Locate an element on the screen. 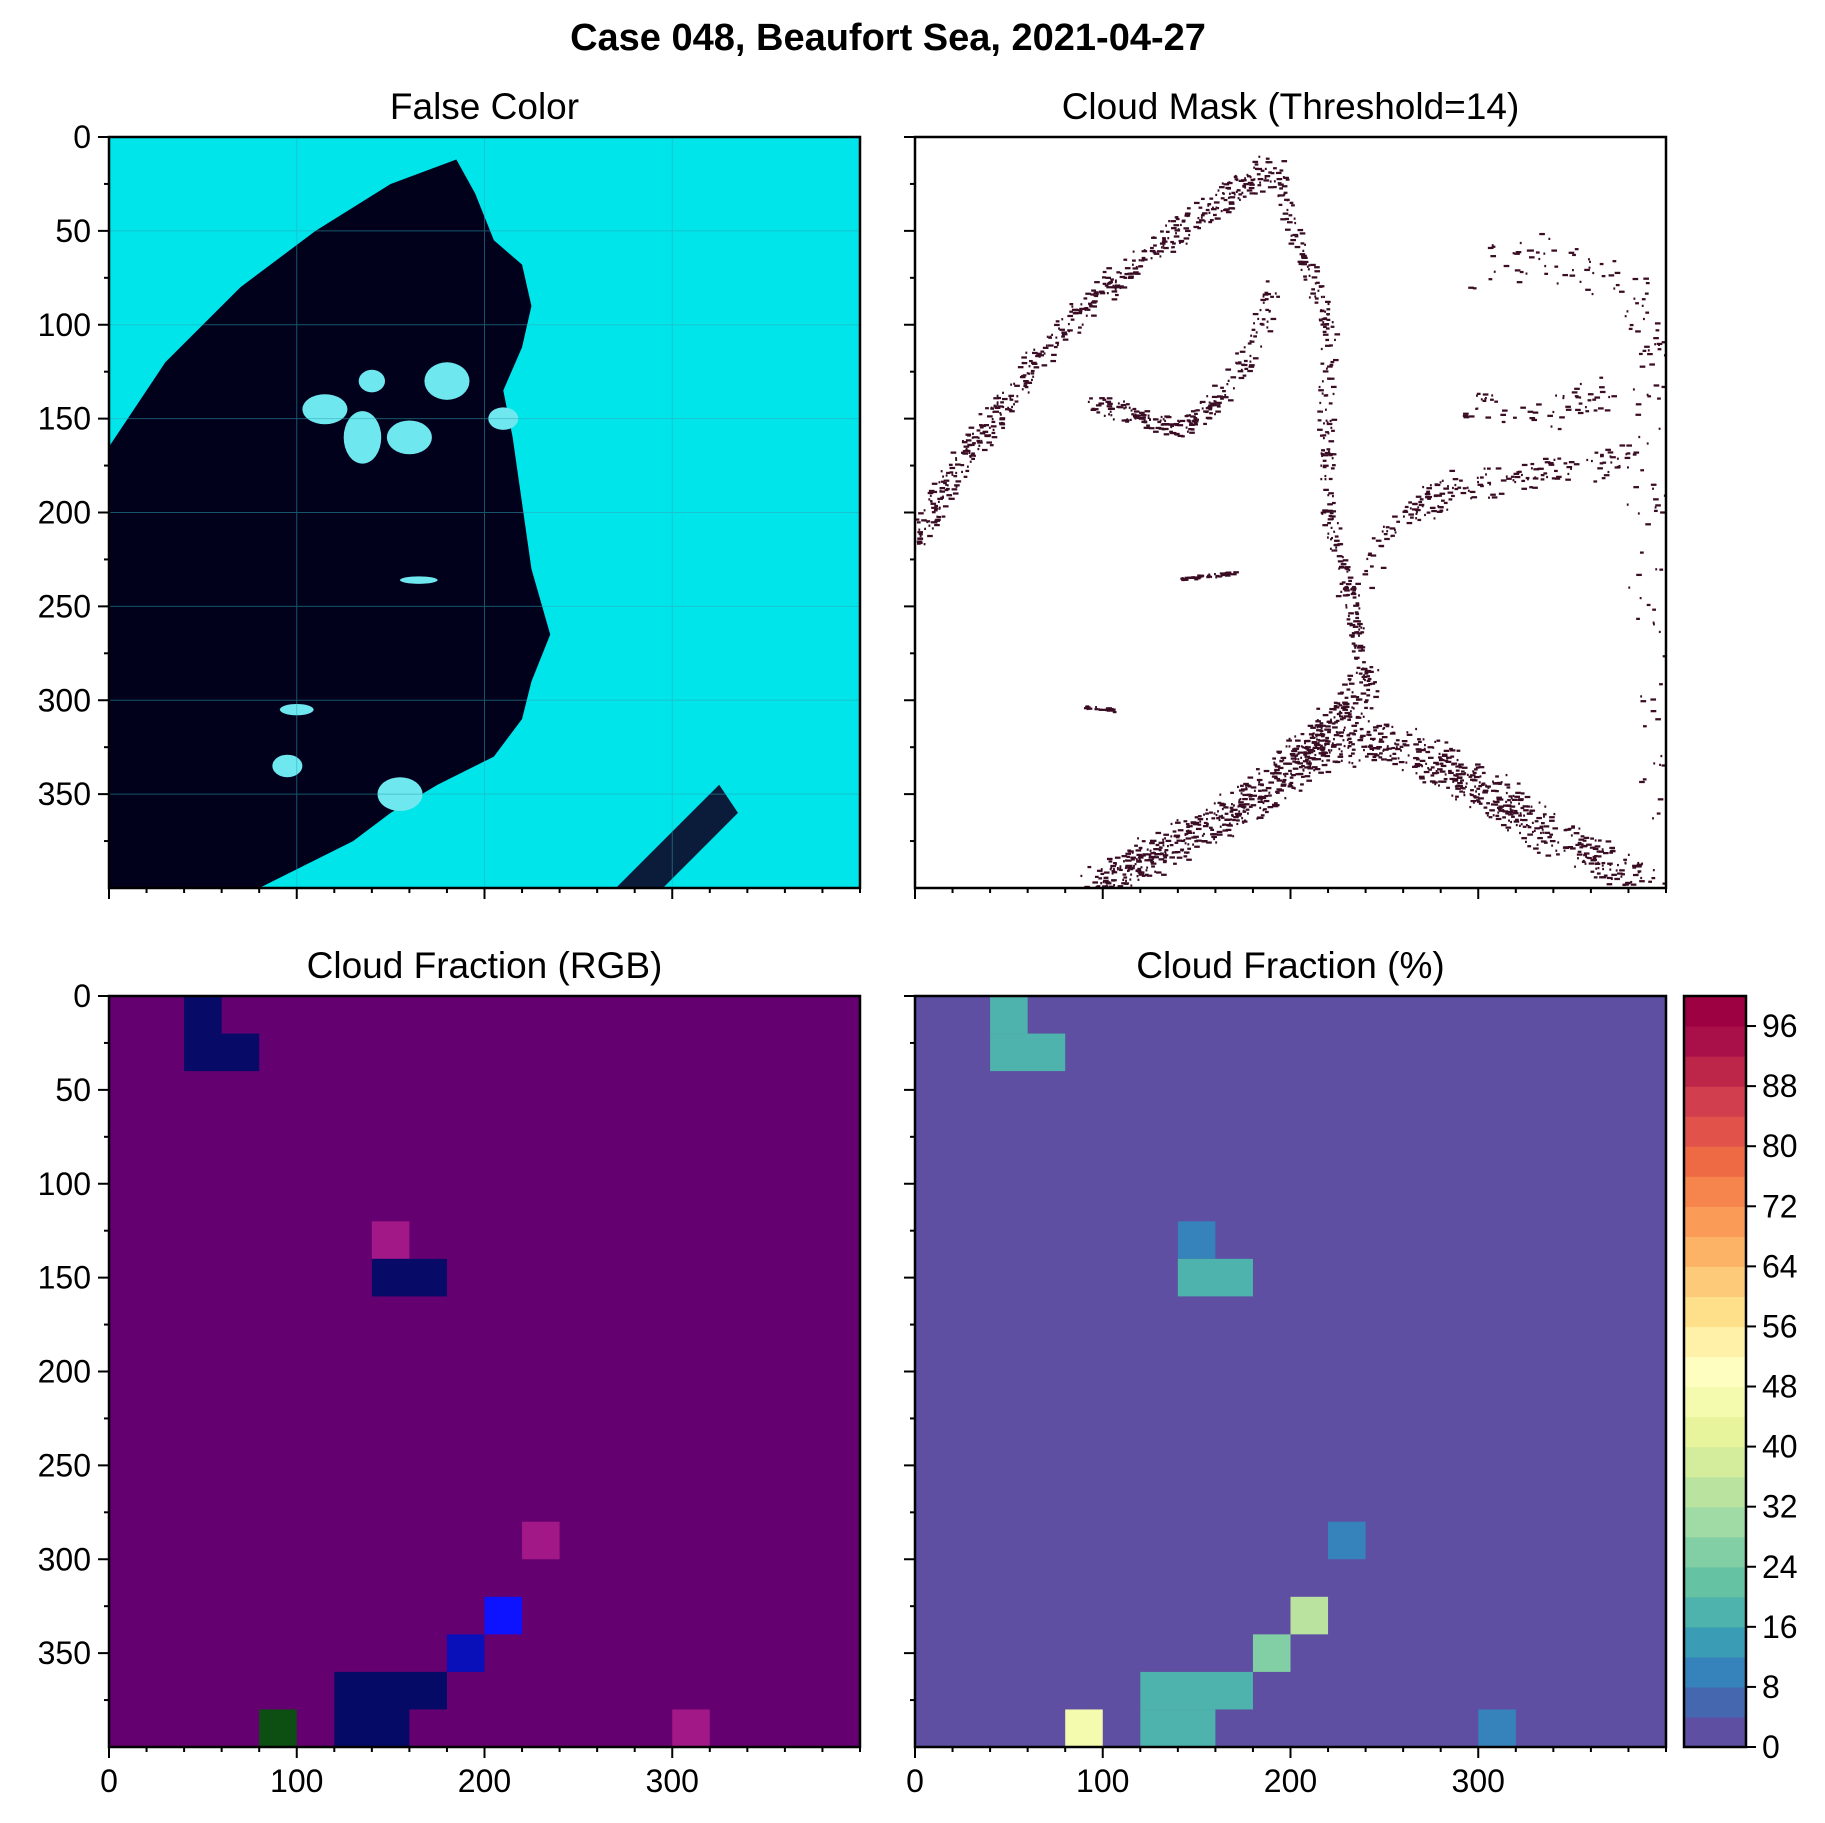  colorbar-tick-label: 72 is located at coordinates (1780, 1206).